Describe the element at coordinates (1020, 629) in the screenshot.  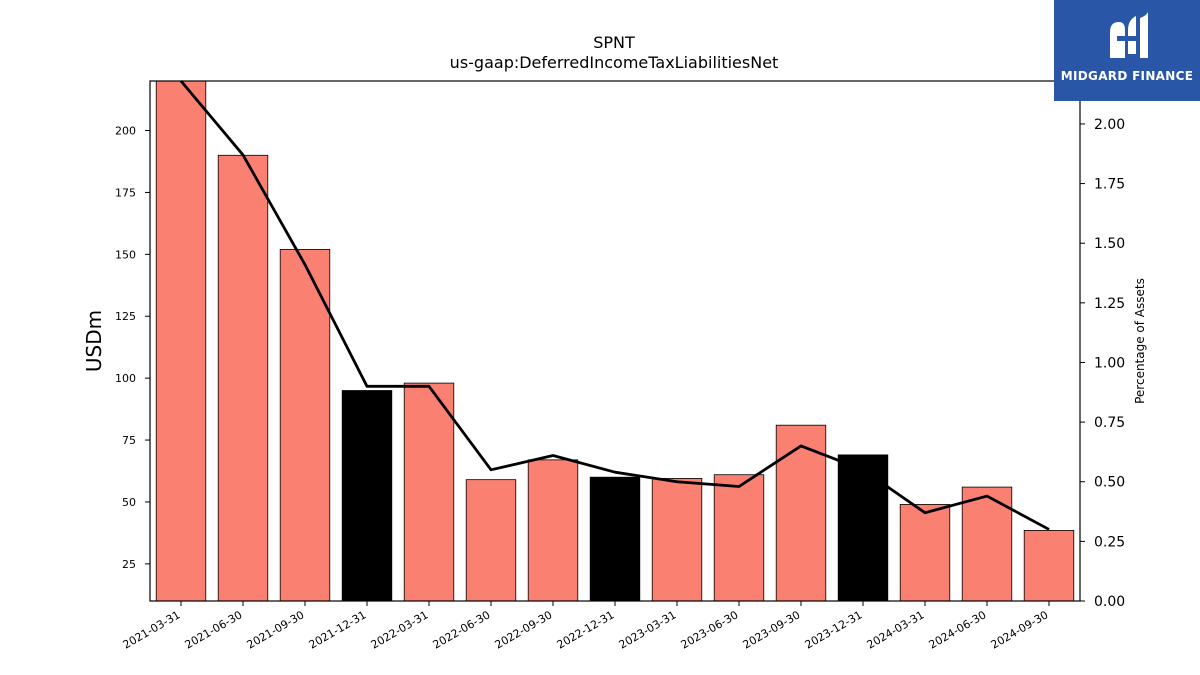
I see `x-tick-label: 2024-09-30` at that location.